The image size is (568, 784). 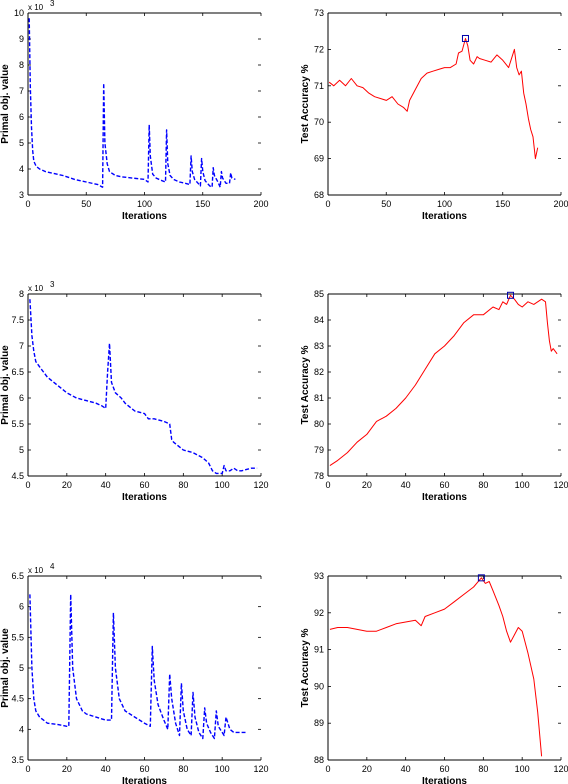 I want to click on y-tick-label: 4.5, so click(x=17, y=476).